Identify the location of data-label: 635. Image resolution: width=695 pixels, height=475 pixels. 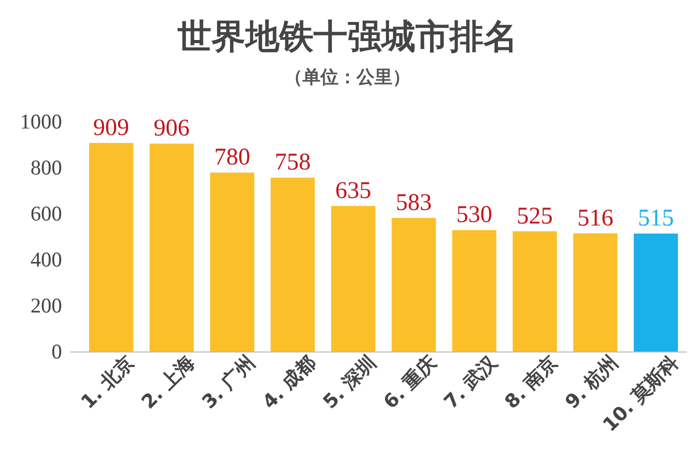
(353, 191).